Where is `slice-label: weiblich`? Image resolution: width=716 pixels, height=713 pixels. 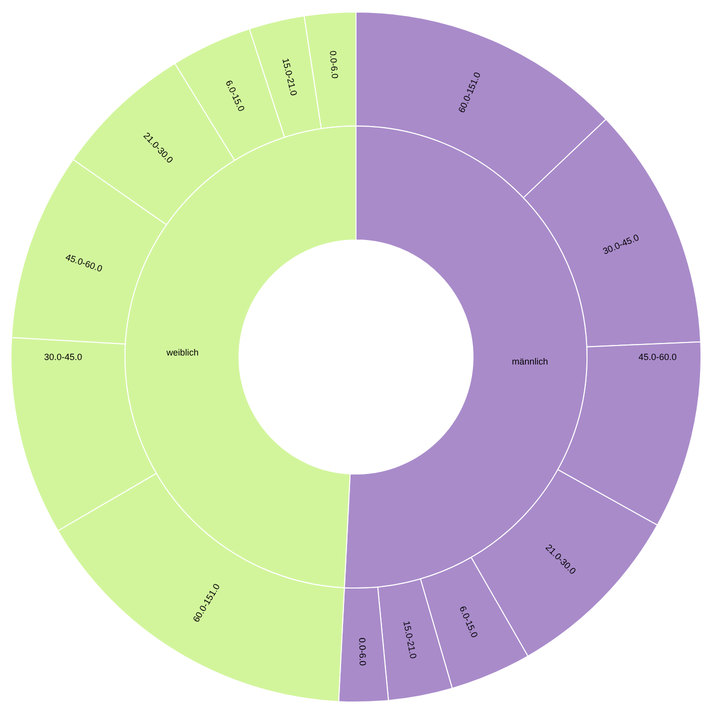
slice-label: weiblich is located at coordinates (182, 353).